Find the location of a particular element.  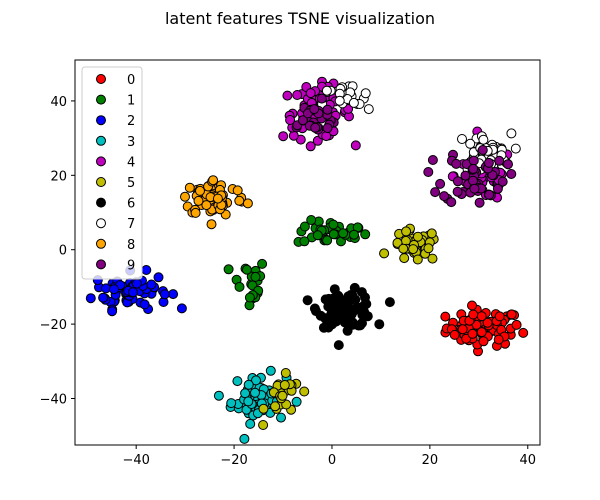

x-tick-label: 40 is located at coordinates (527, 460).